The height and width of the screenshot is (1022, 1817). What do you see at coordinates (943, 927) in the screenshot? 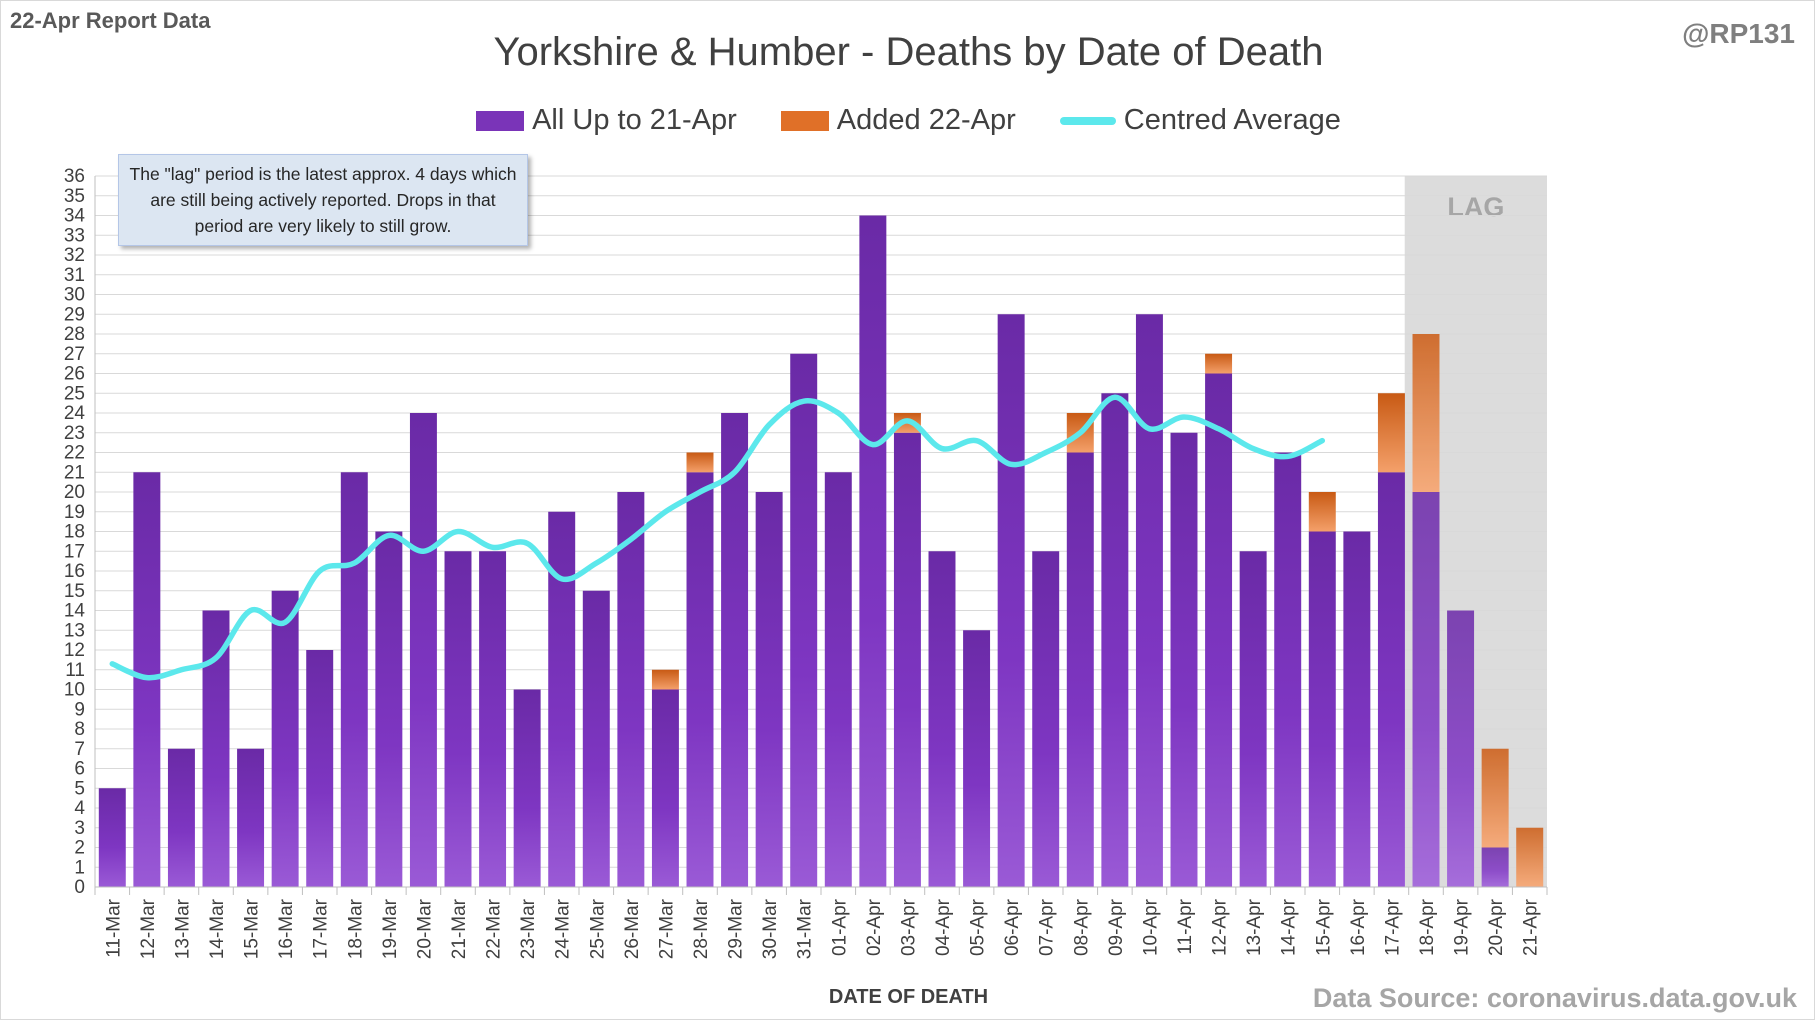
I see `x-tick-label: 04-Apr` at bounding box center [943, 927].